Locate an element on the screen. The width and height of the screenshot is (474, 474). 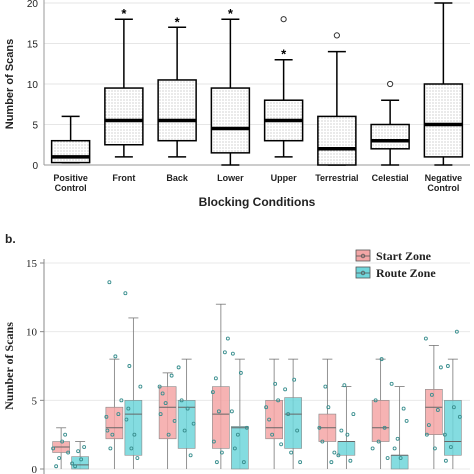
panel-a-outlier-point is located at coordinates (336, 35).